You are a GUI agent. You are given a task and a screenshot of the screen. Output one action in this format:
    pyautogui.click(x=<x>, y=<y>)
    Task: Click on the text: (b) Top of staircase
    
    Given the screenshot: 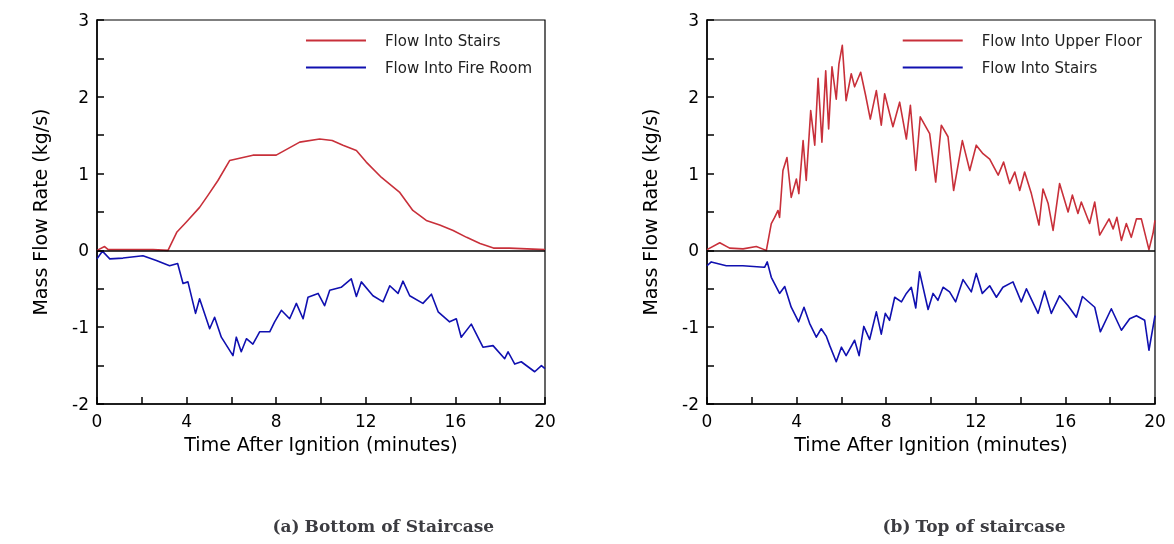 What is the action you would take?
    pyautogui.click(x=974, y=526)
    